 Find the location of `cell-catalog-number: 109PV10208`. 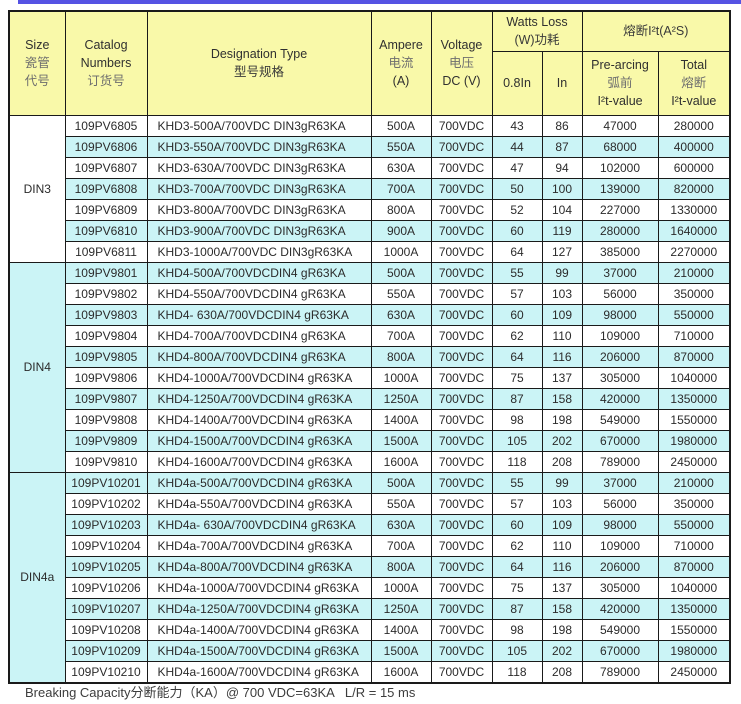

cell-catalog-number: 109PV10208 is located at coordinates (106, 629).